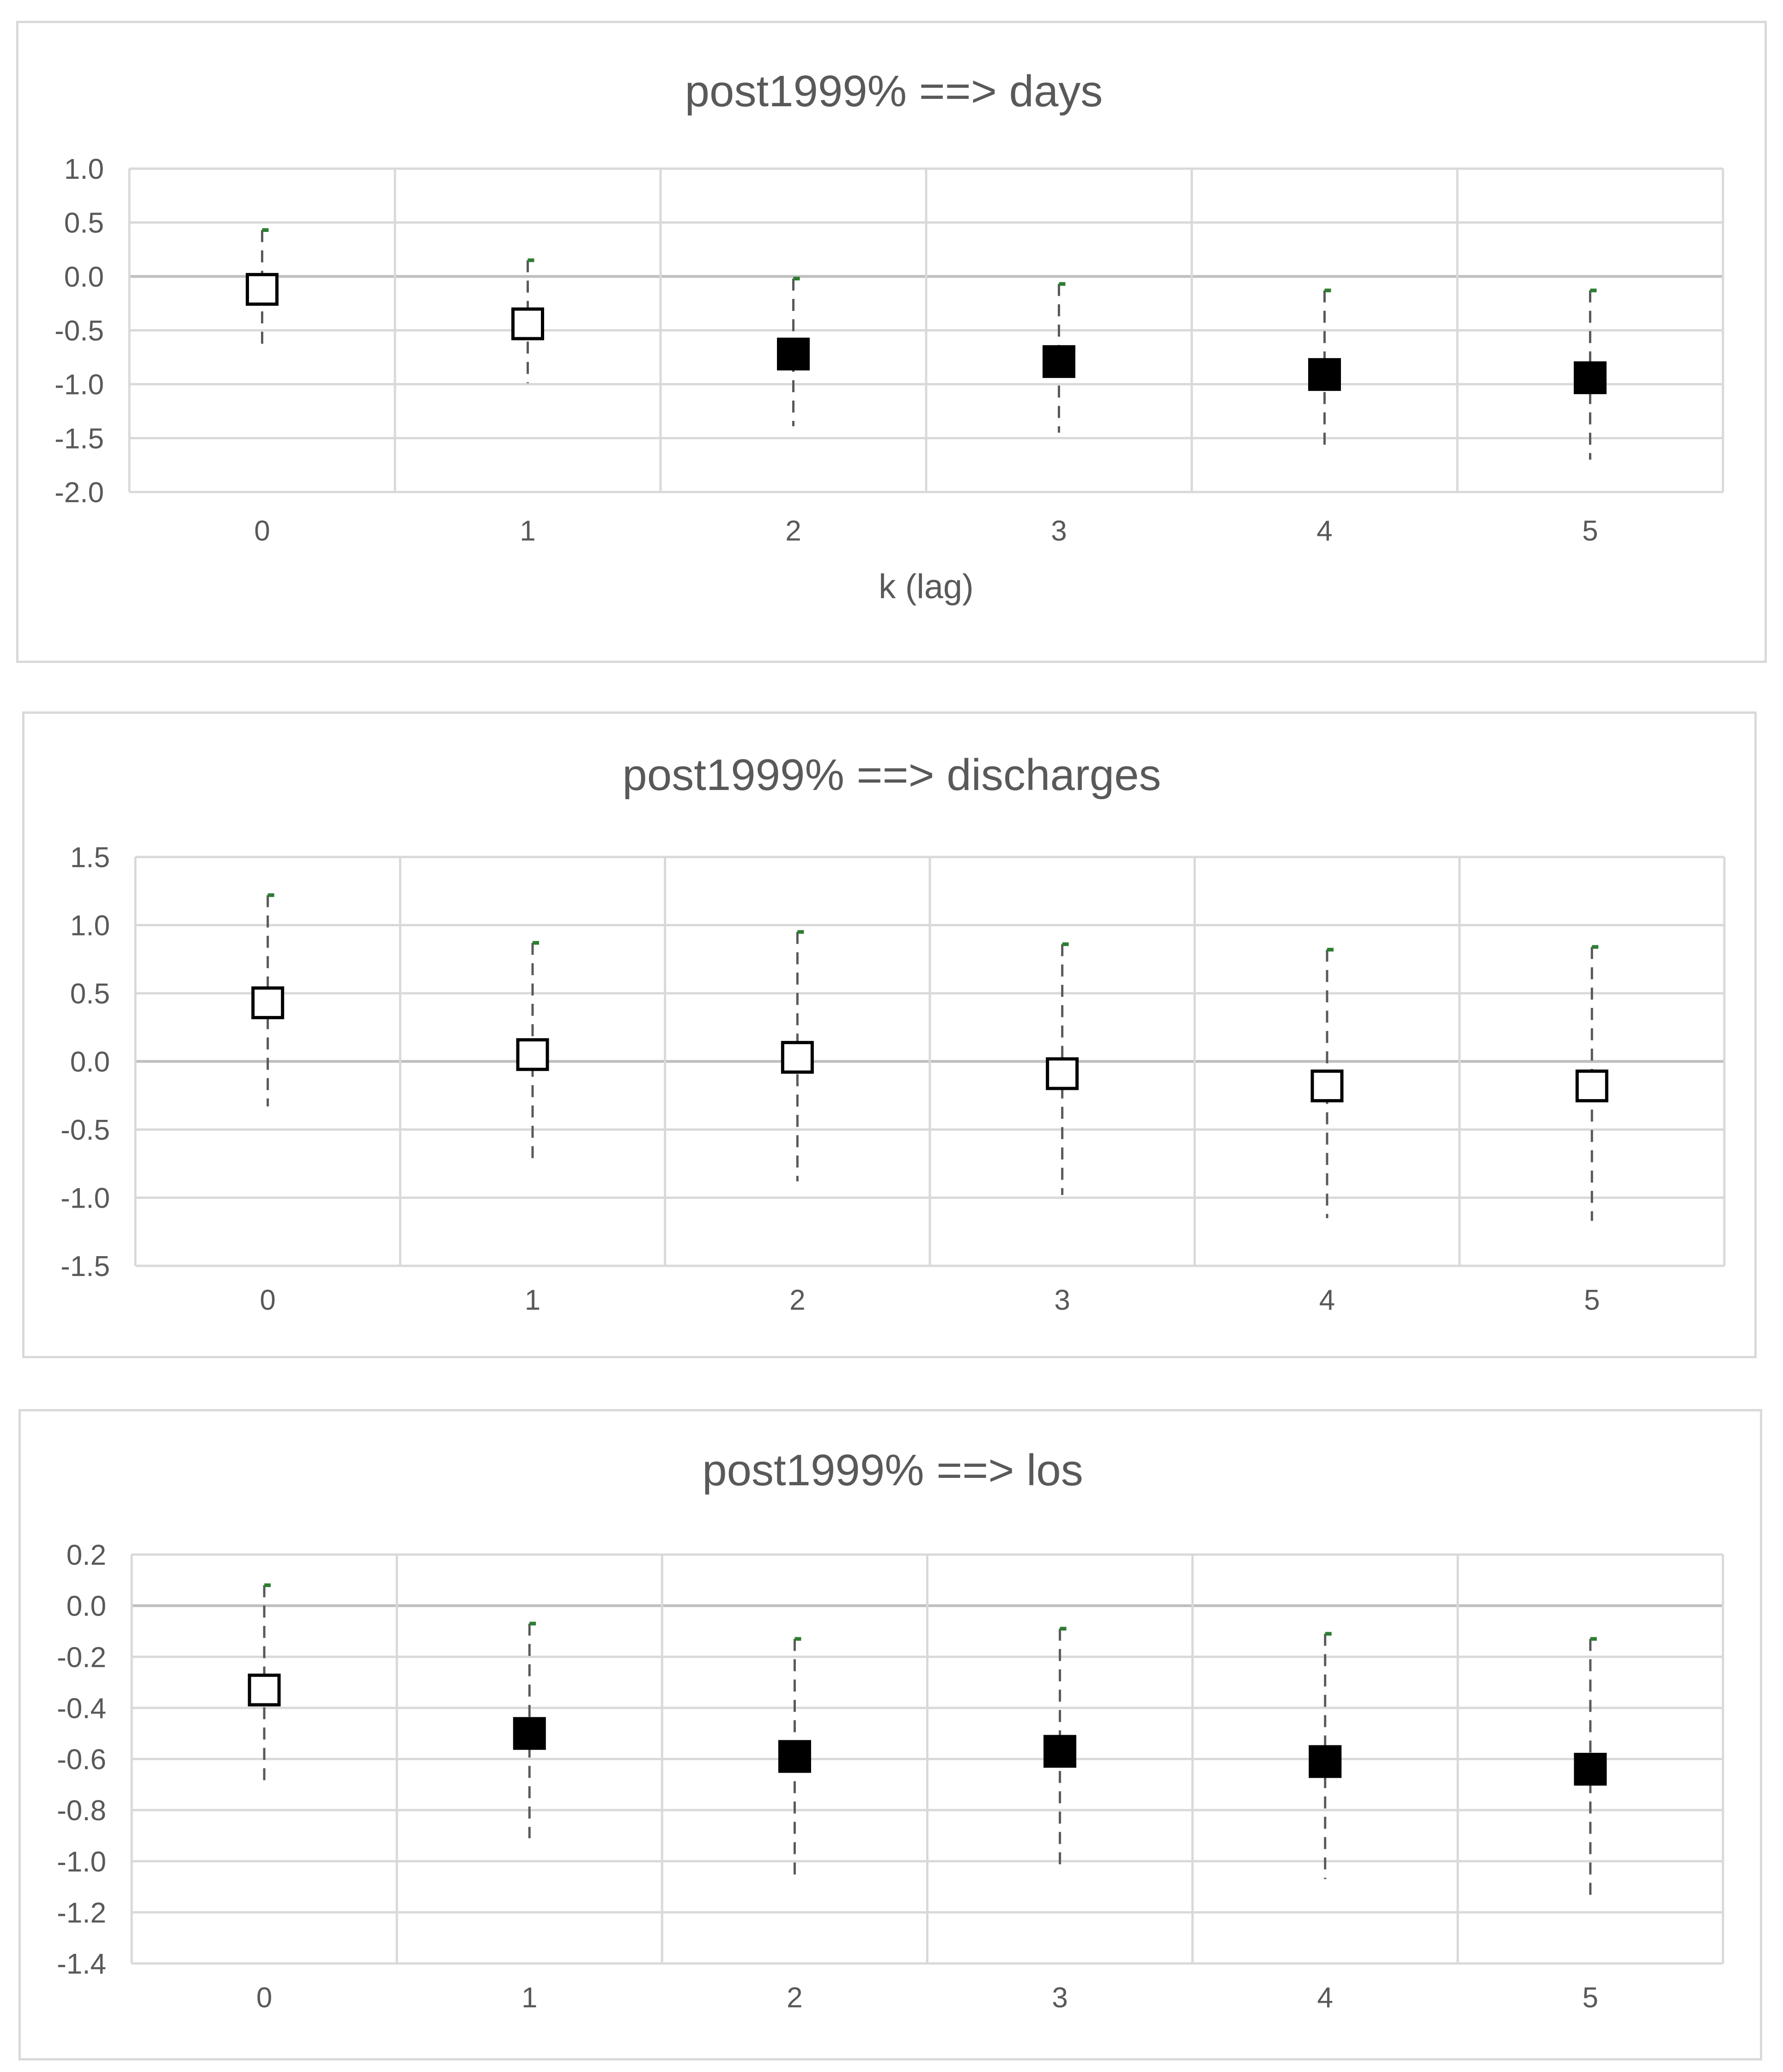  I want to click on y-tick-label: -1.2, so click(81, 1913).